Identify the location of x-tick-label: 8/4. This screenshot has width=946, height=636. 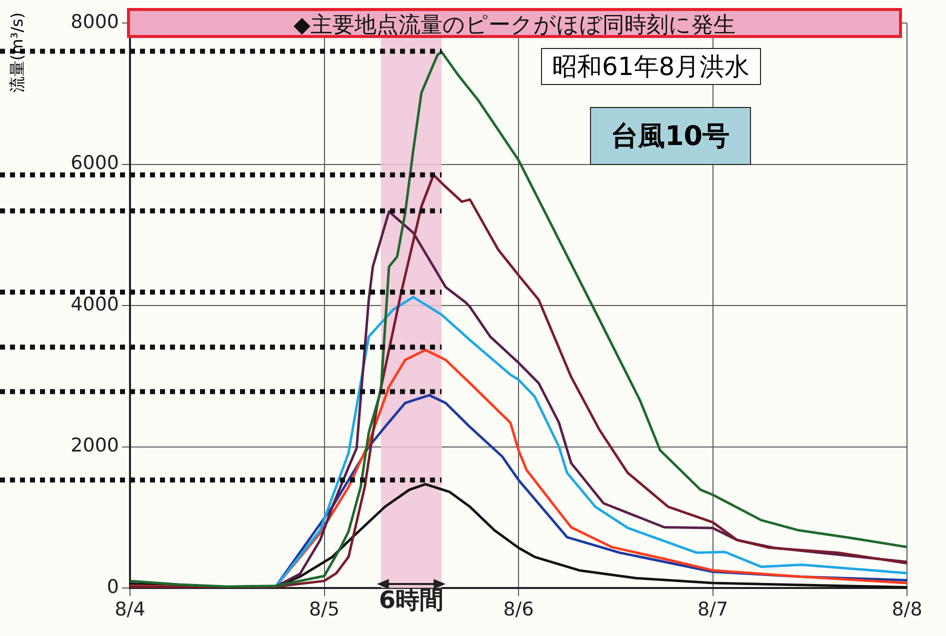
(130, 609).